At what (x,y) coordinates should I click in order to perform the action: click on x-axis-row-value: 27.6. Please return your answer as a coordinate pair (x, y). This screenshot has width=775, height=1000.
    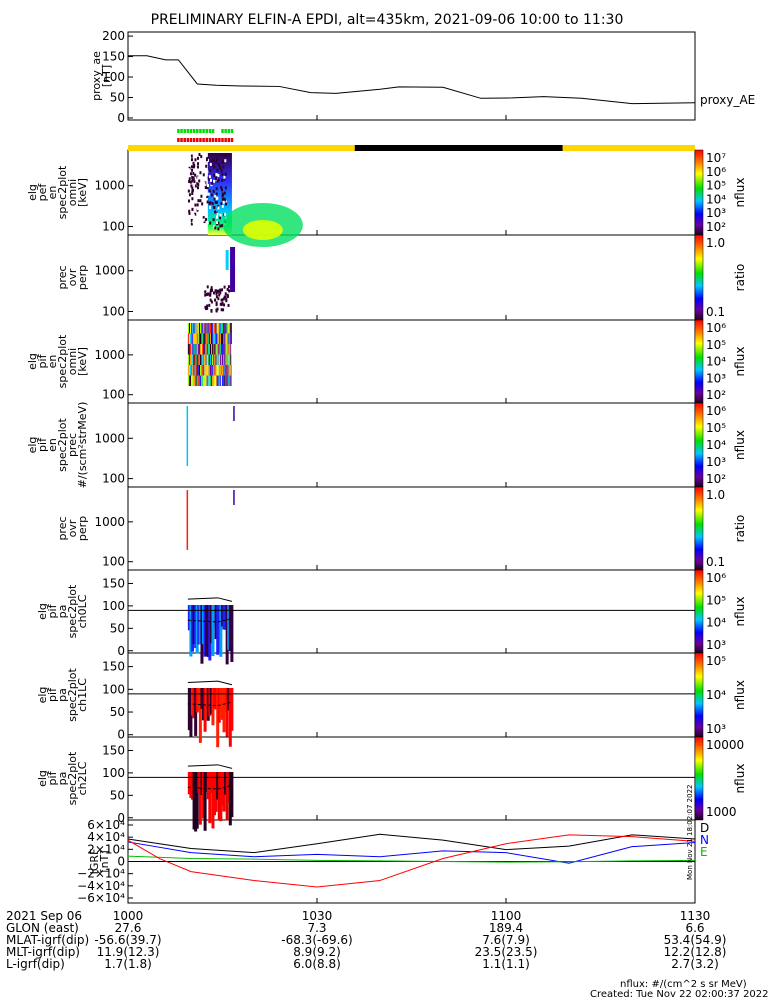
    Looking at the image, I should click on (128, 928).